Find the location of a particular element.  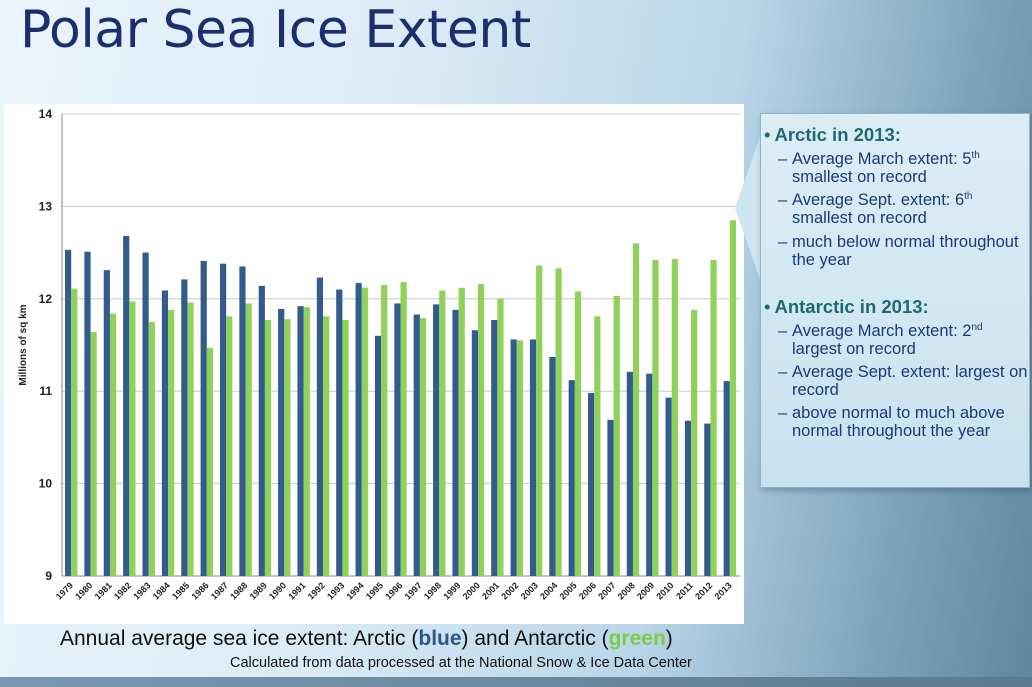

bar-arctic-2013 is located at coordinates (726, 478).